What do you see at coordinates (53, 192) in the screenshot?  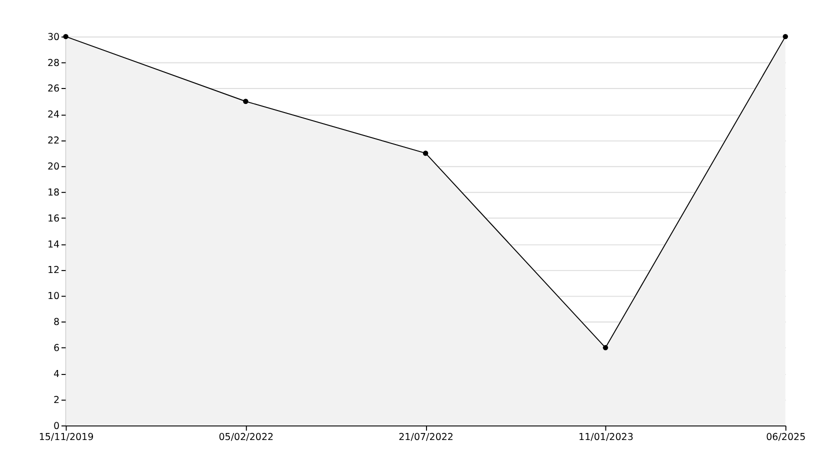 I see `y-tick-label: 18` at bounding box center [53, 192].